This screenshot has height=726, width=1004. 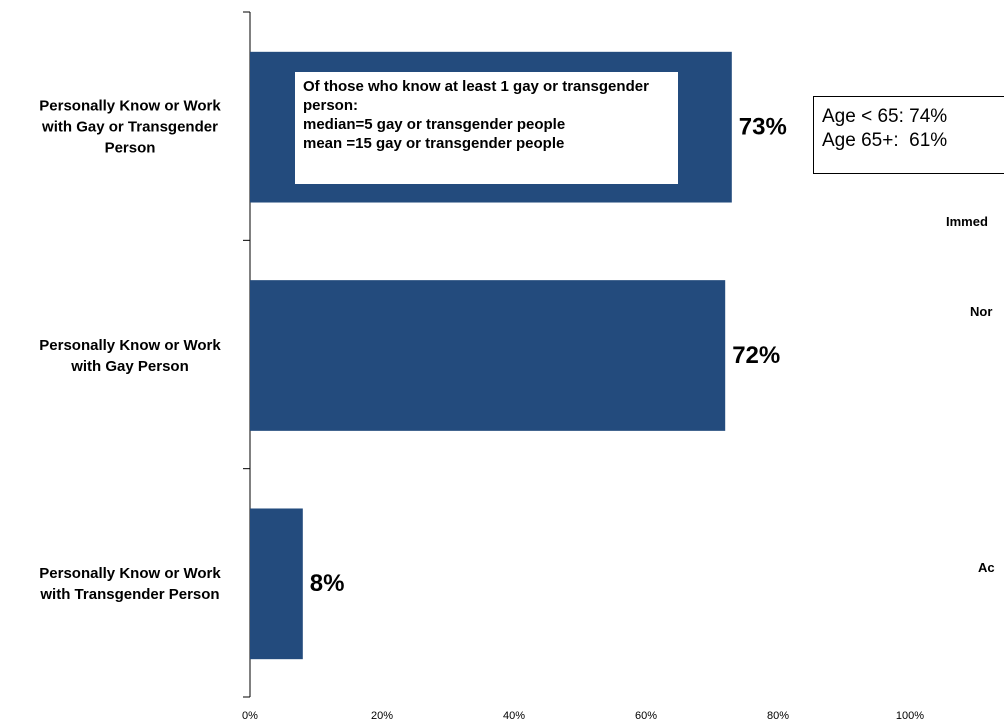 I want to click on cut-label: Nor, so click(x=981, y=311).